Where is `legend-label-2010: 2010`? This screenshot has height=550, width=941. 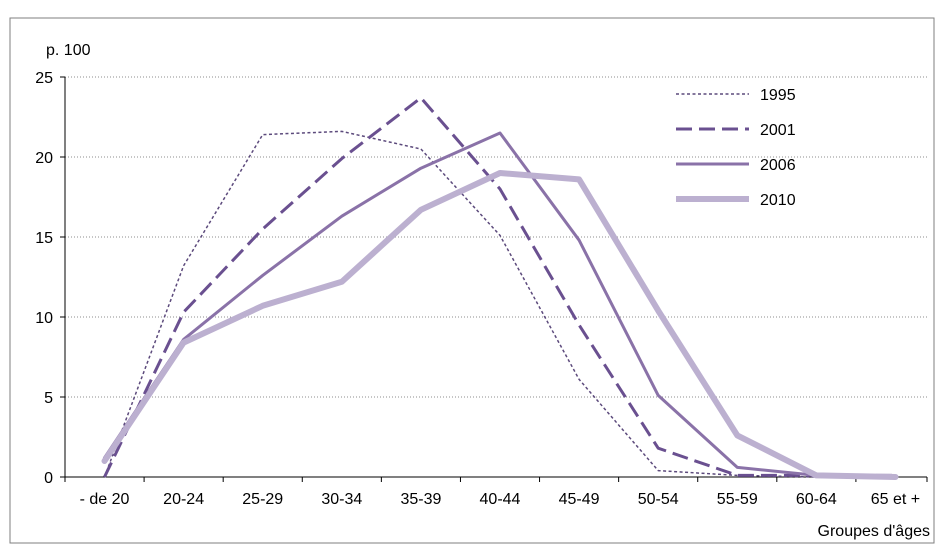 legend-label-2010: 2010 is located at coordinates (778, 200).